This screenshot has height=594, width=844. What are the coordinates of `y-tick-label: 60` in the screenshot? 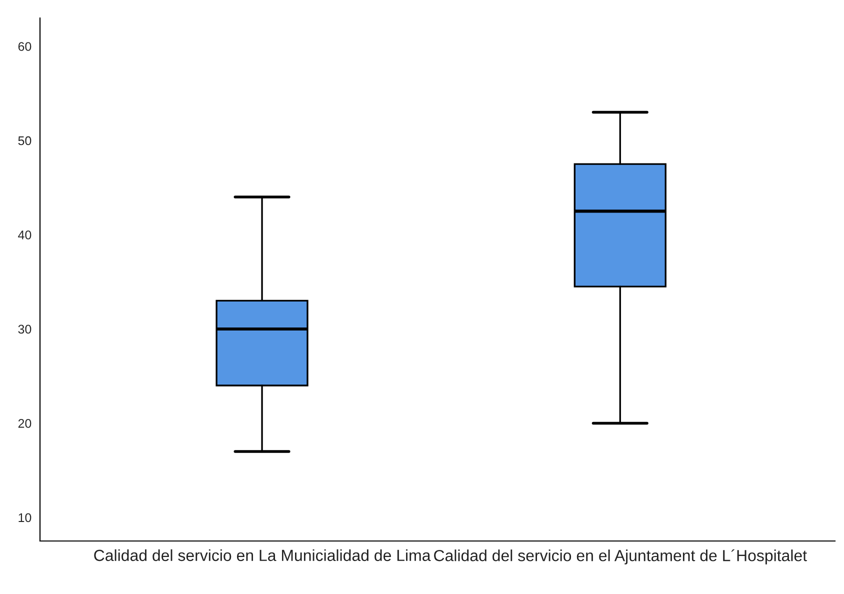 It's located at (25, 46).